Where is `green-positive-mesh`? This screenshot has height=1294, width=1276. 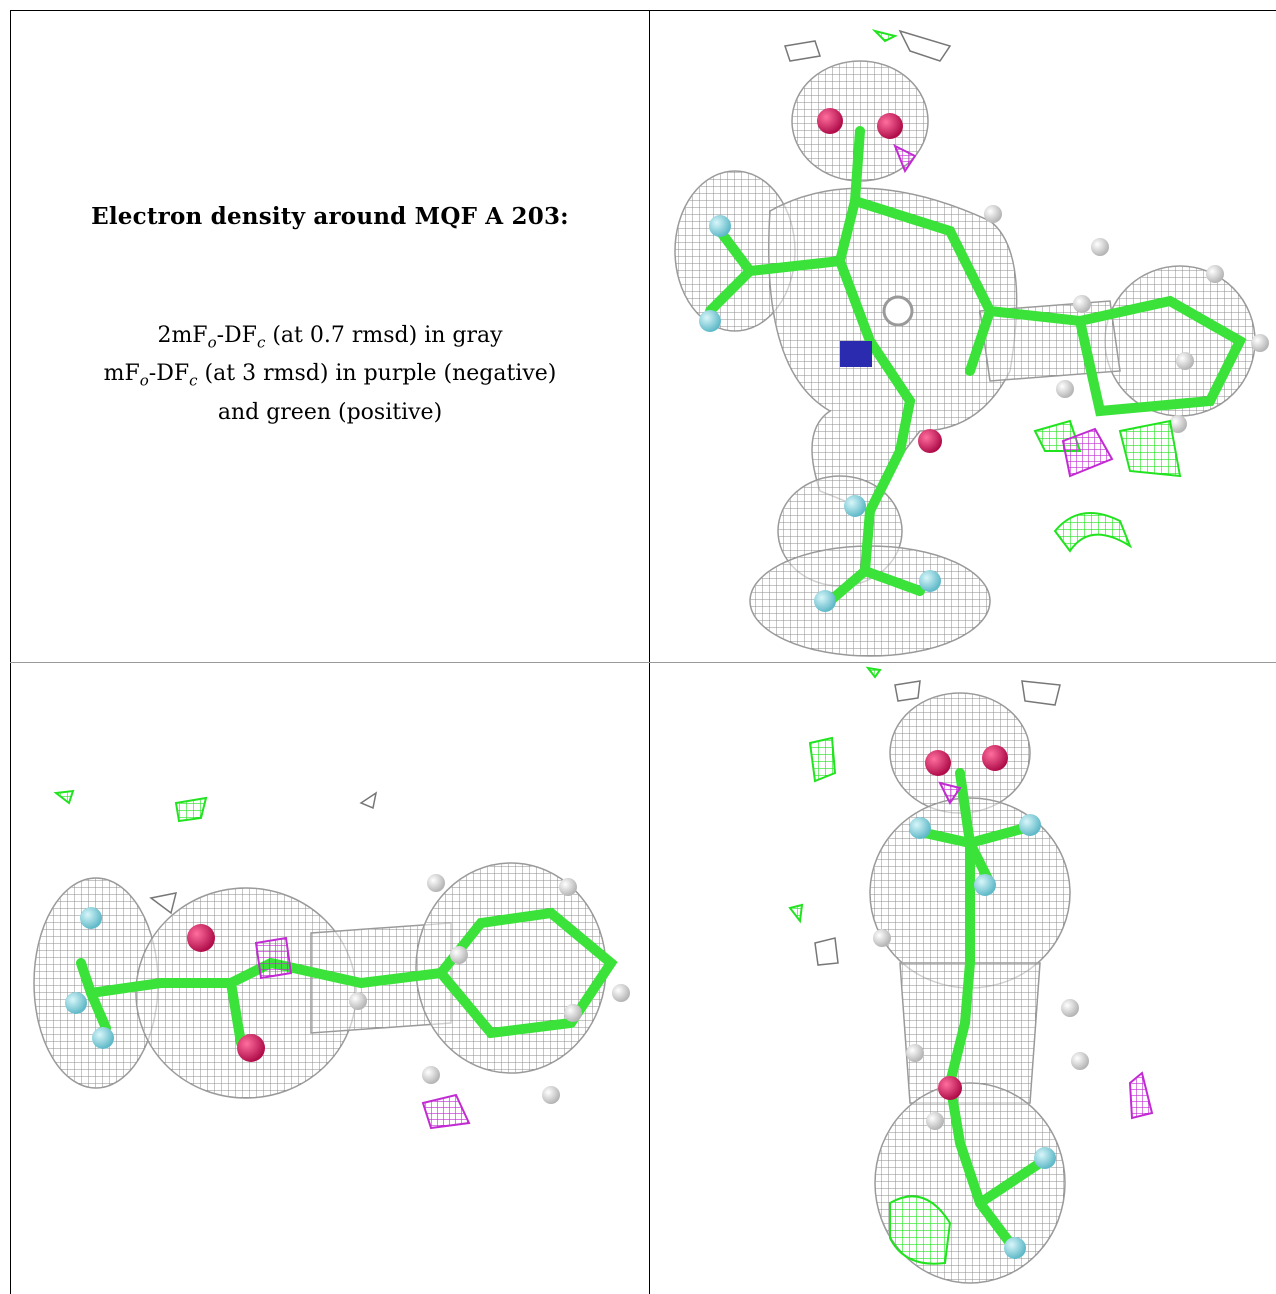
green-positive-mesh is located at coordinates (131, 806).